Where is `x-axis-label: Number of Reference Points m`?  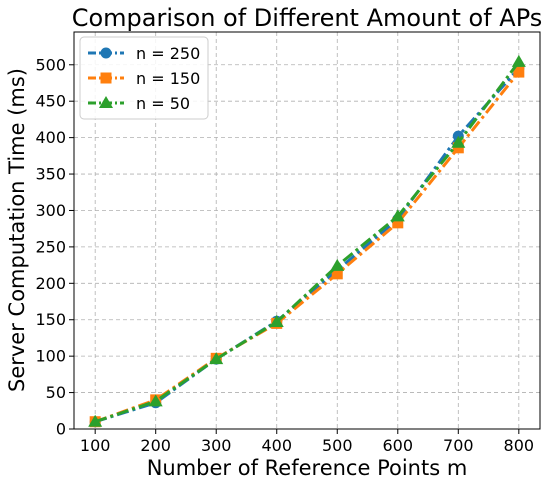 x-axis-label: Number of Reference Points m is located at coordinates (307, 468).